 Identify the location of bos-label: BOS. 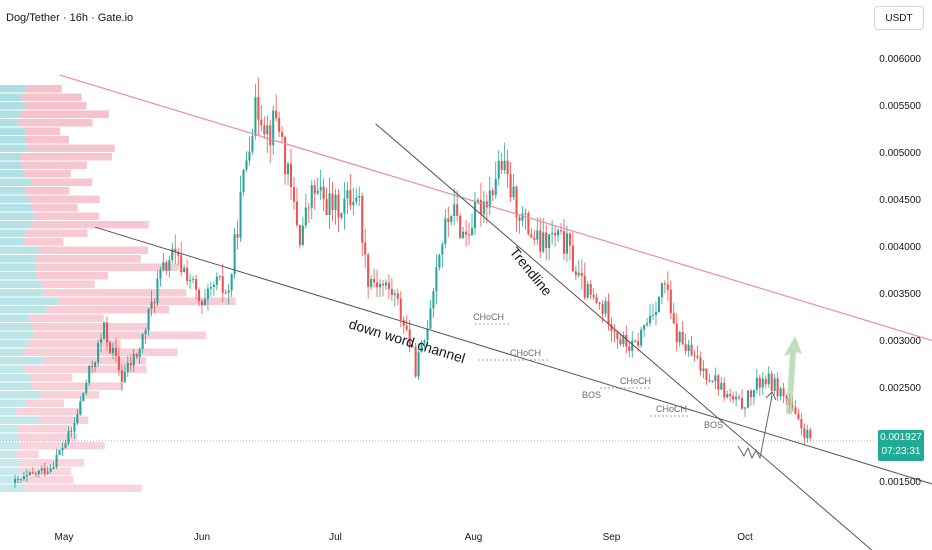
(713, 425).